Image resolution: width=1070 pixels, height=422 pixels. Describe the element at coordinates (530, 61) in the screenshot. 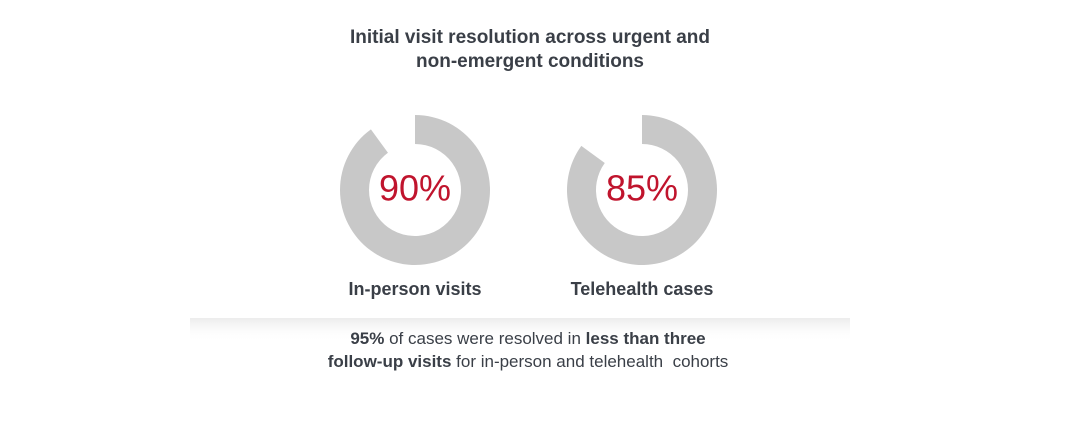

I see `title-line: non-emergent conditions` at that location.